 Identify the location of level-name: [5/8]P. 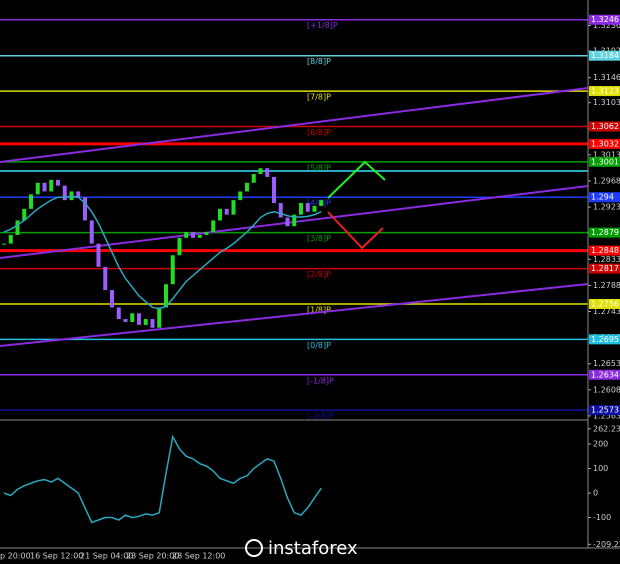
(319, 167).